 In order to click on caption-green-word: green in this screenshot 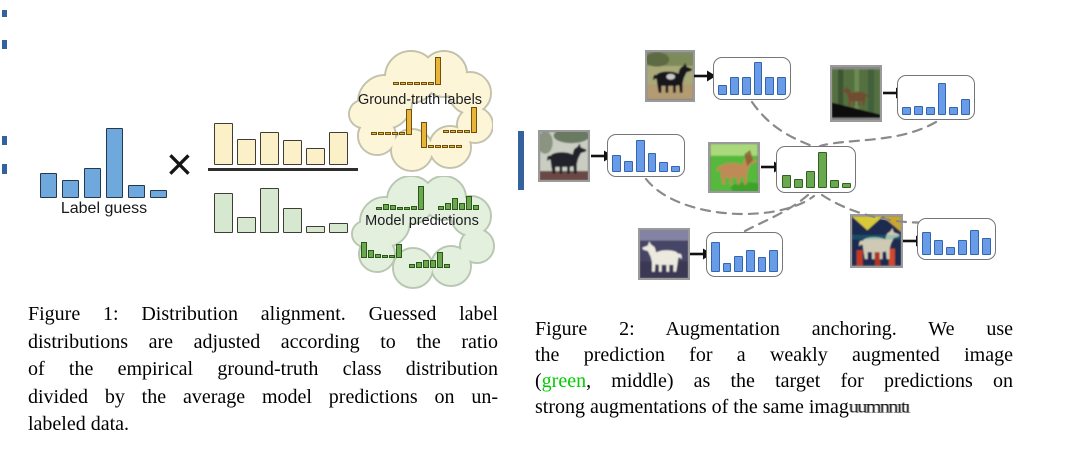, I will do `click(564, 381)`.